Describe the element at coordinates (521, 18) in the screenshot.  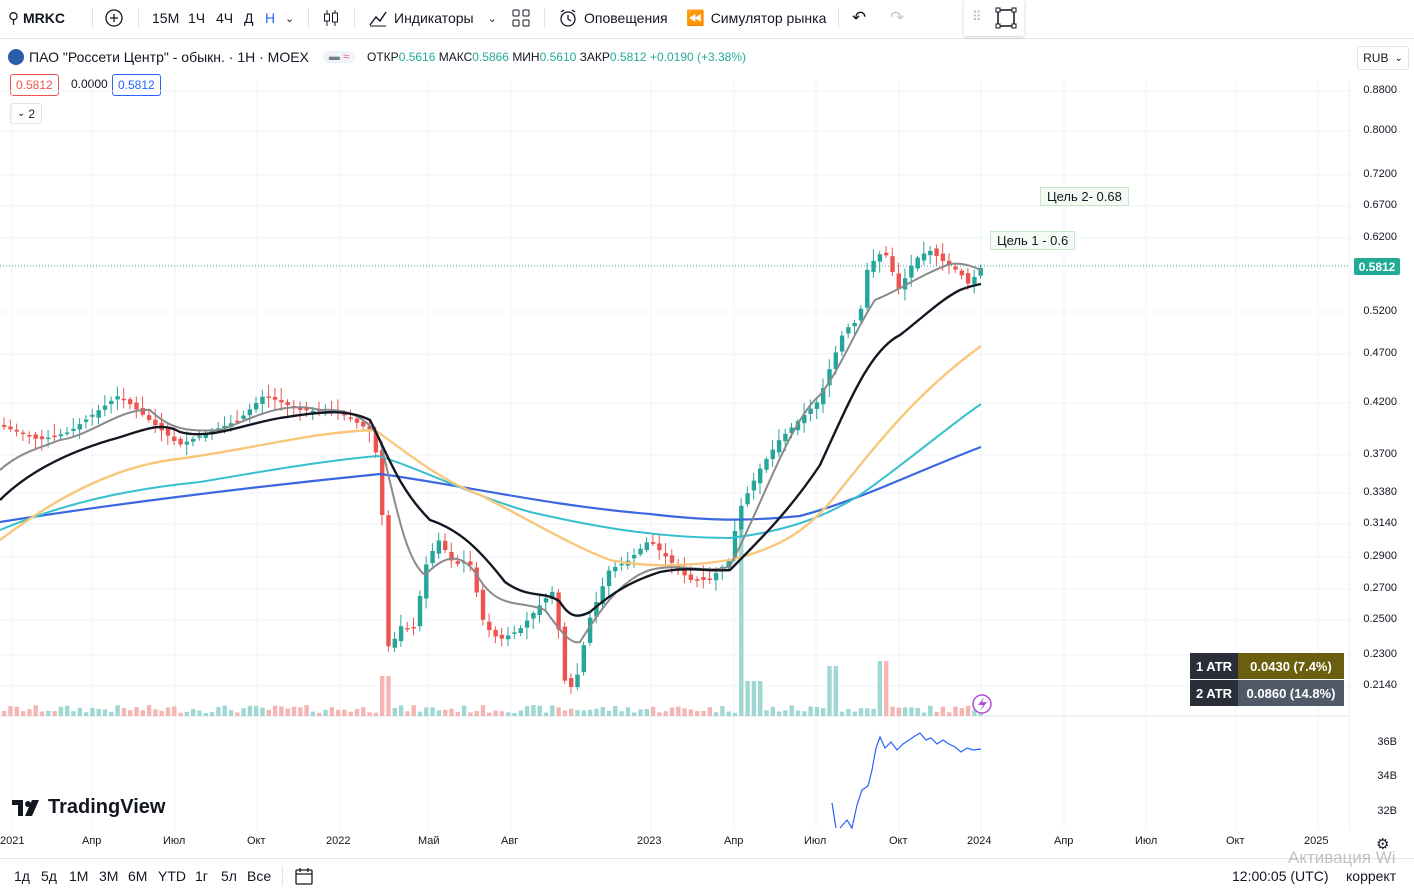
I see `layouts-button` at that location.